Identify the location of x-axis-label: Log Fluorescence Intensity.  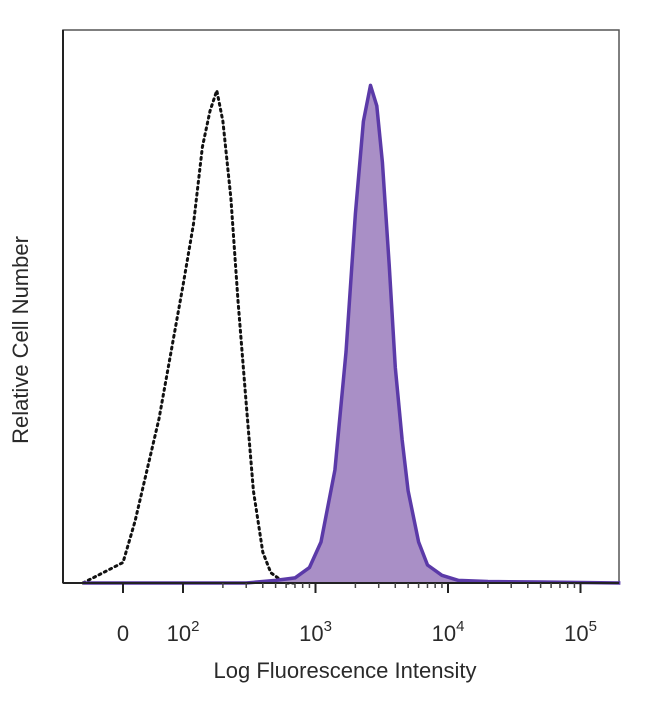
(345, 670).